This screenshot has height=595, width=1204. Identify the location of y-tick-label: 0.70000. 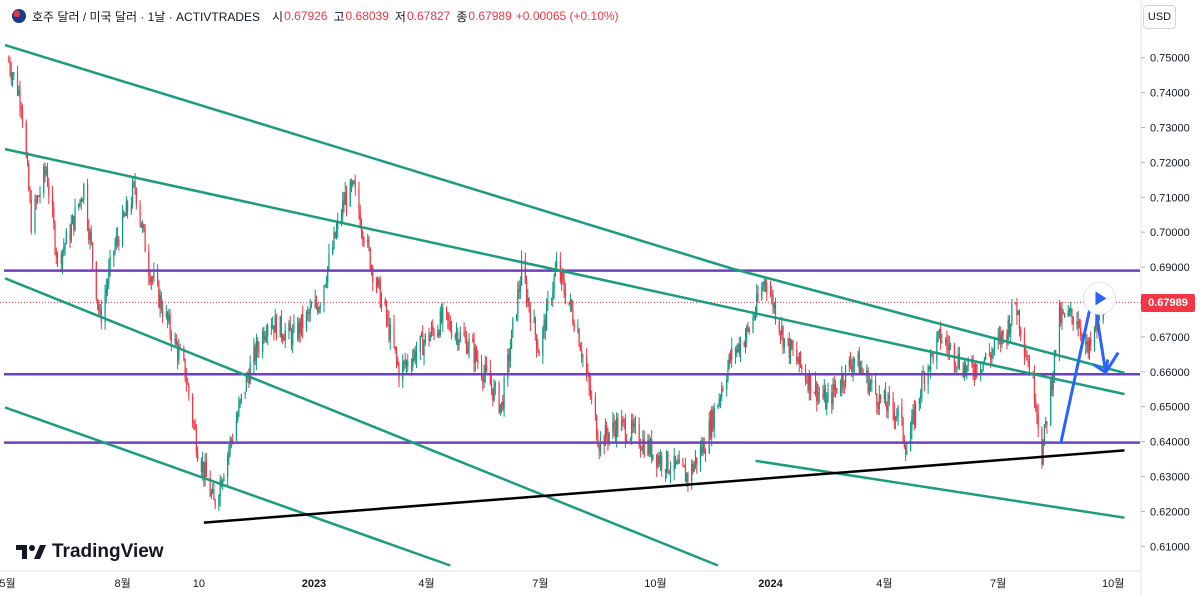
(1170, 233).